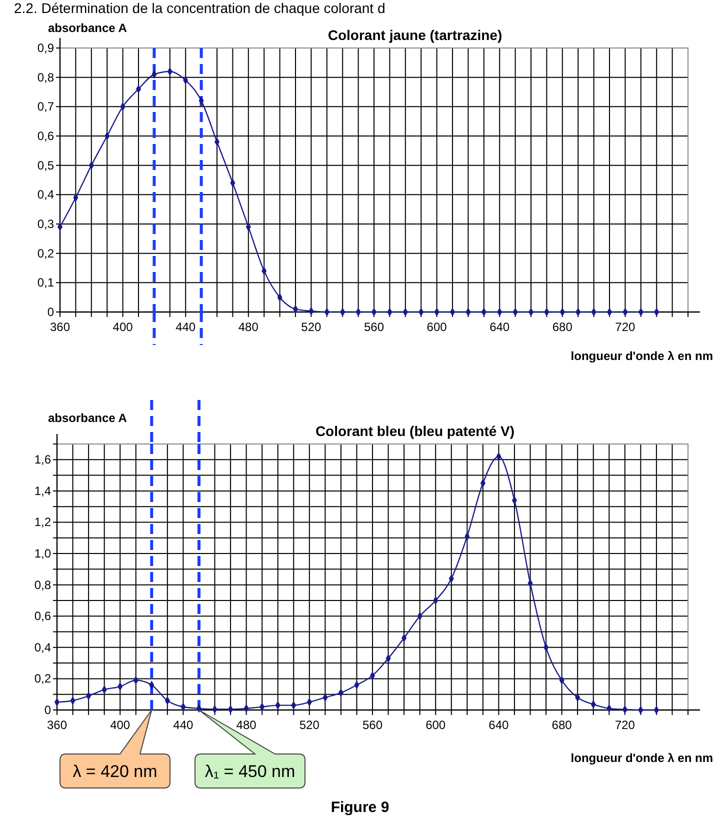 This screenshot has height=825, width=715. I want to click on y-tick-label: 0,3, so click(45, 224).